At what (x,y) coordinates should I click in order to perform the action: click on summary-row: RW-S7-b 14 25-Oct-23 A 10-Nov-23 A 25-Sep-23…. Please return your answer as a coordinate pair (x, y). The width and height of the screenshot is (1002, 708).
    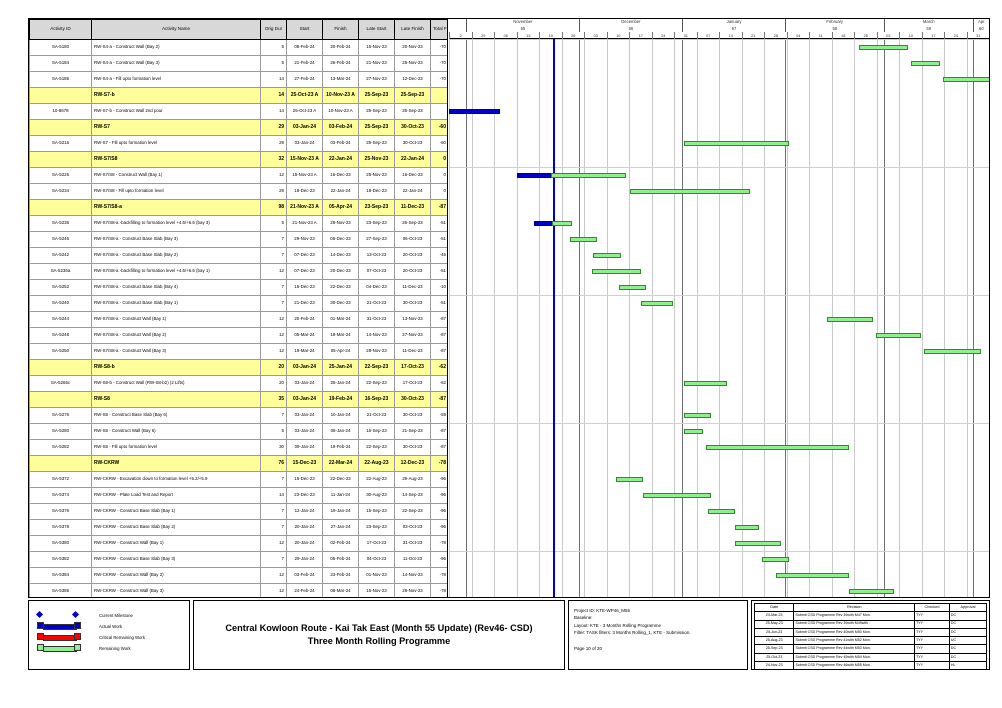
    Looking at the image, I should click on (238, 95).